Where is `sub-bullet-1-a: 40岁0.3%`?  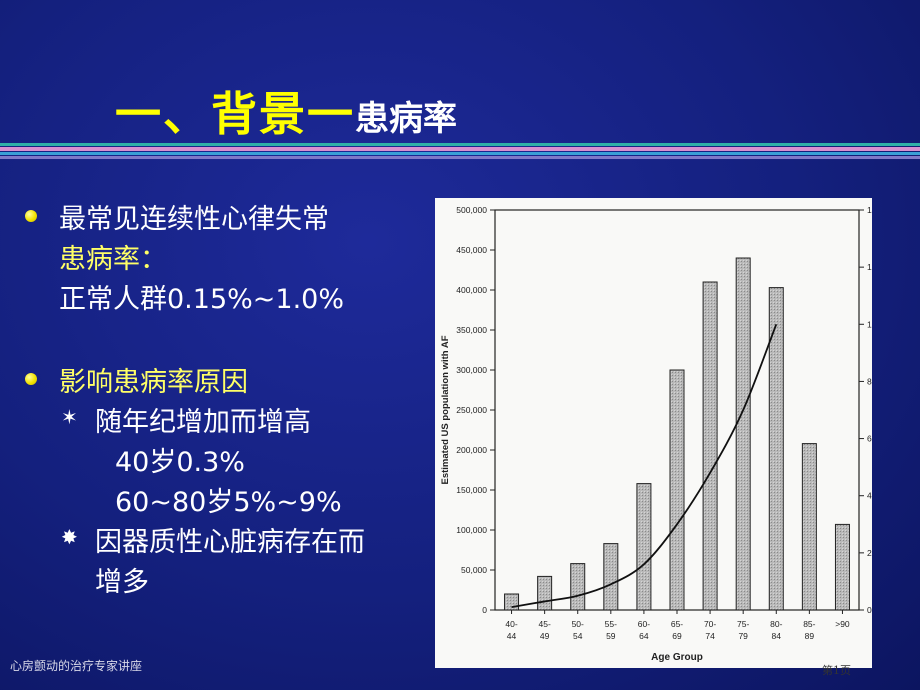
sub-bullet-1-a: 40岁0.3% is located at coordinates (180, 462).